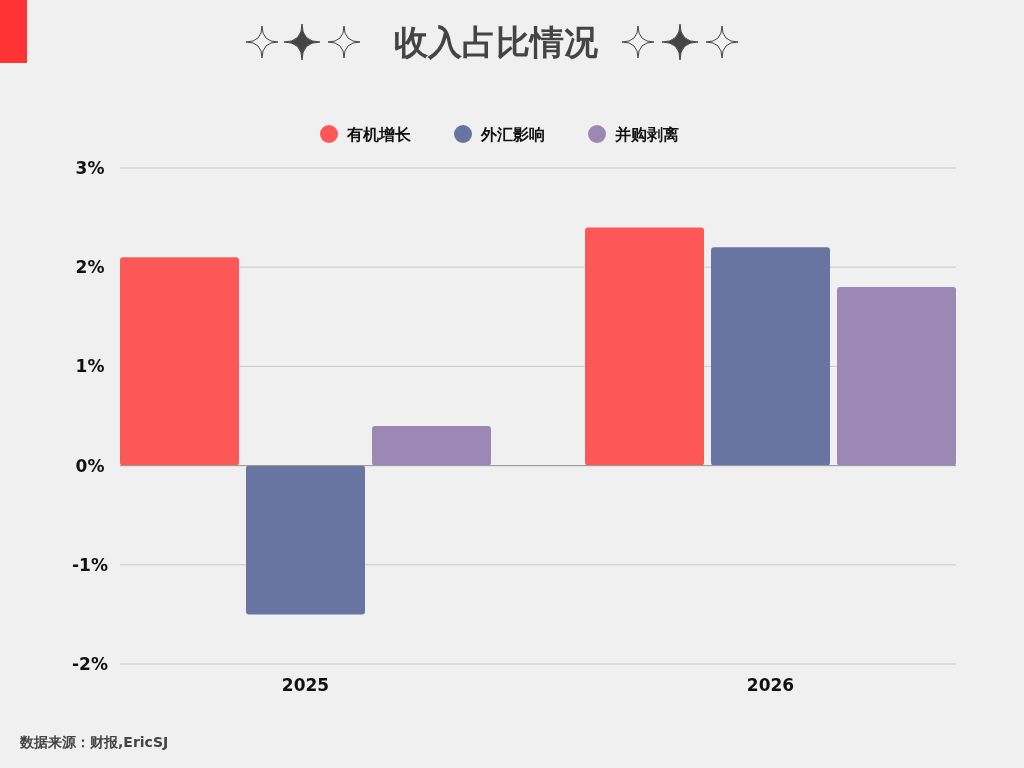 This screenshot has height=768, width=1024. Describe the element at coordinates (379, 134) in the screenshot. I see `legend-label: 有机增长` at that location.